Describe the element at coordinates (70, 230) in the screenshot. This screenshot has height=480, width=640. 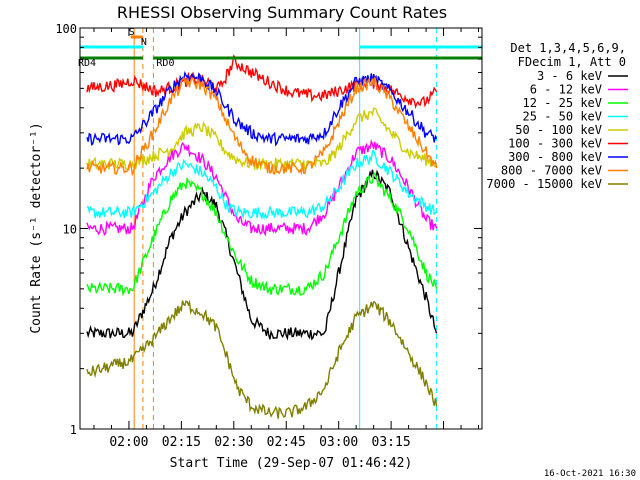
I see `y-tick-label-1: 10` at that location.